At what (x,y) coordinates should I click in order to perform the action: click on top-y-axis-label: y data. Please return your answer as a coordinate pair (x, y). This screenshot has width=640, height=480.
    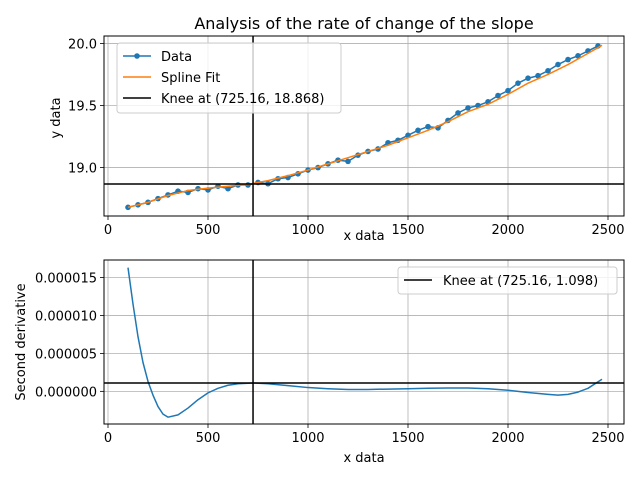
    Looking at the image, I should click on (56, 117).